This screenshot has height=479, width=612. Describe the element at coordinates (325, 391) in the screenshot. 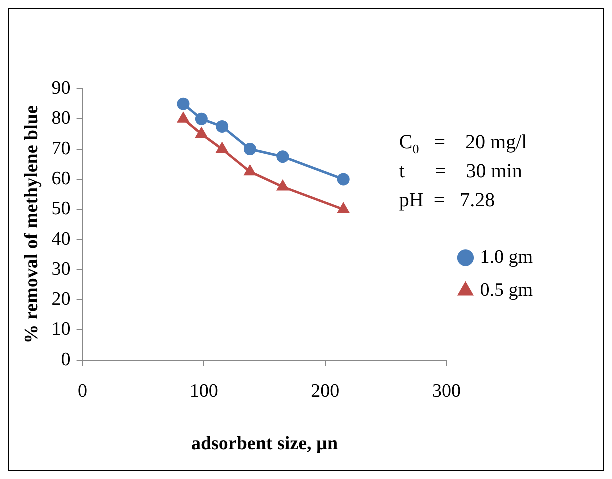

I see `x-tick-label: 200` at that location.